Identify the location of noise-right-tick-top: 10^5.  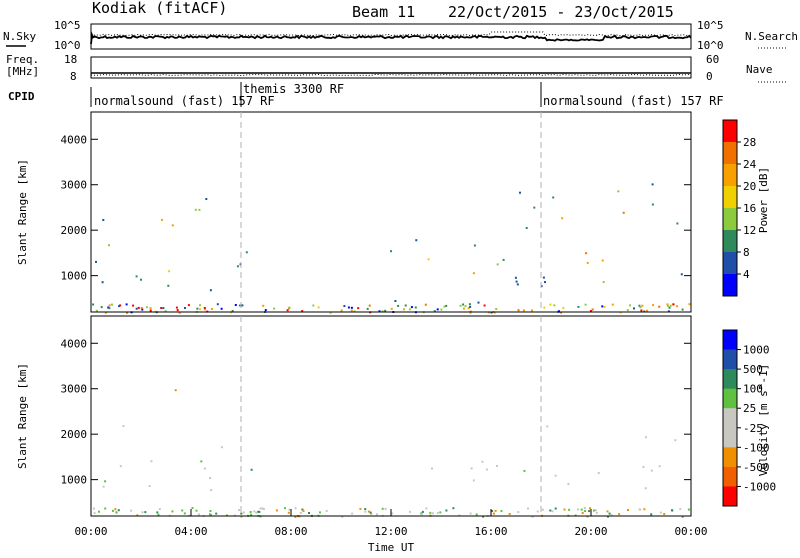
(710, 25).